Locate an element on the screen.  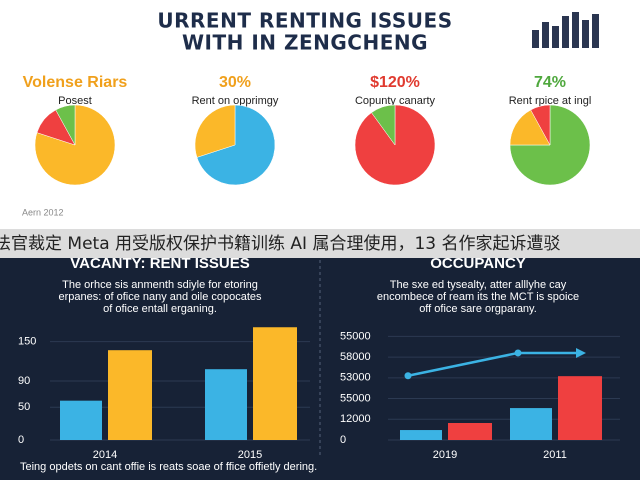
panel-text: of ofice entall erganing. is located at coordinates (160, 309).